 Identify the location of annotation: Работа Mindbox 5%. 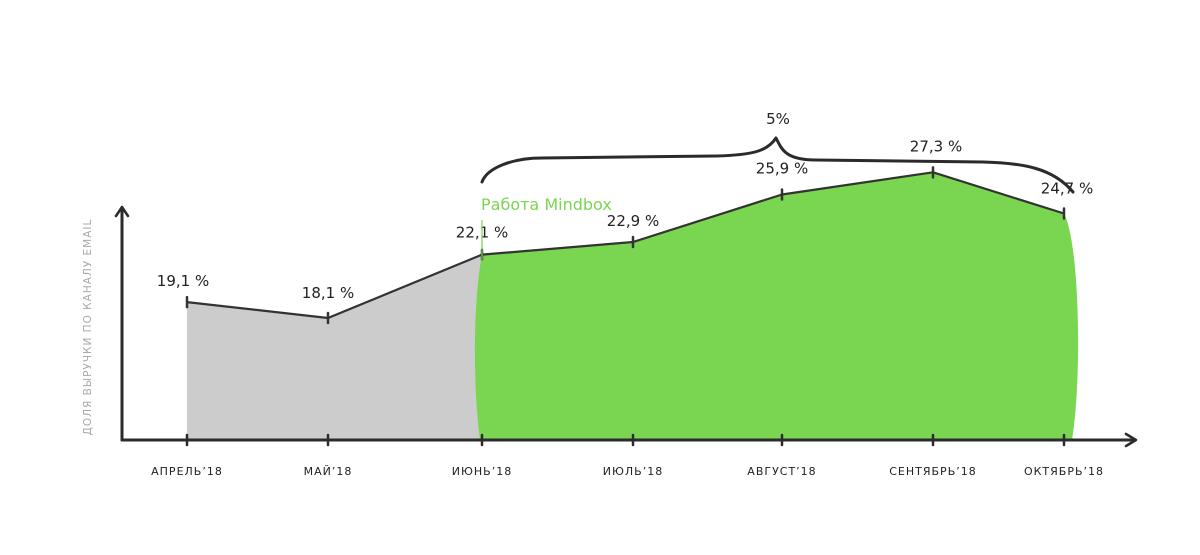
(777, 189).